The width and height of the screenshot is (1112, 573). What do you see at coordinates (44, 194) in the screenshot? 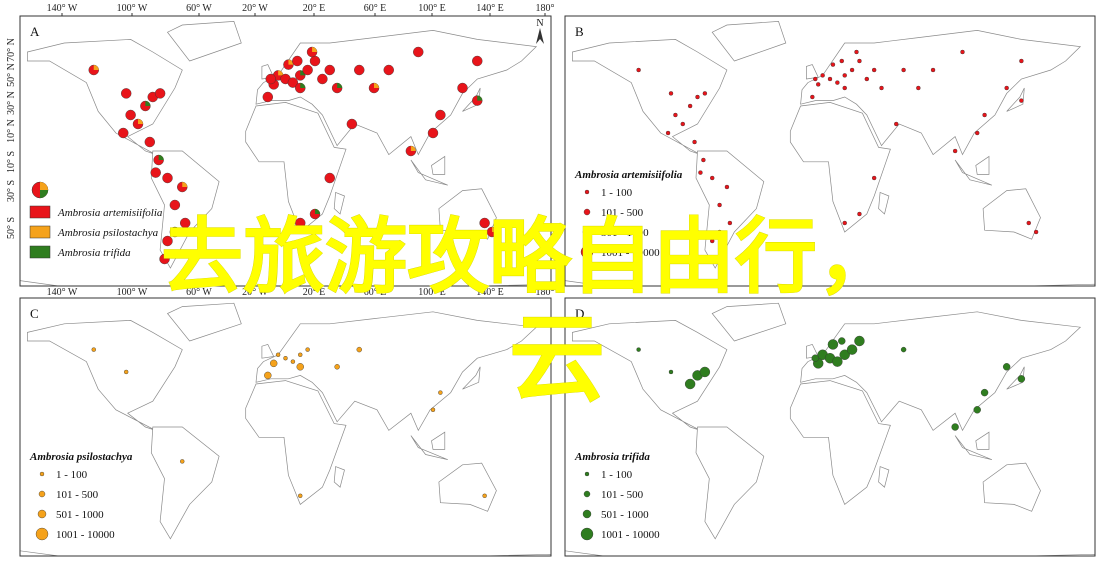
I see `legend-pie-slice` at bounding box center [44, 194].